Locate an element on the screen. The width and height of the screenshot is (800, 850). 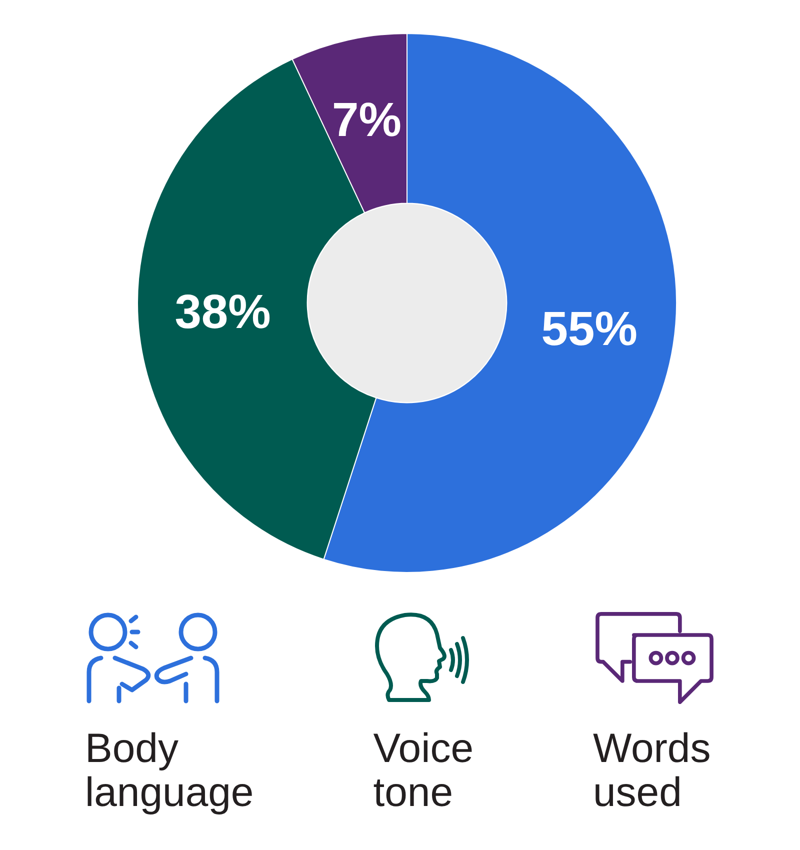
data-label: 7% is located at coordinates (367, 121).